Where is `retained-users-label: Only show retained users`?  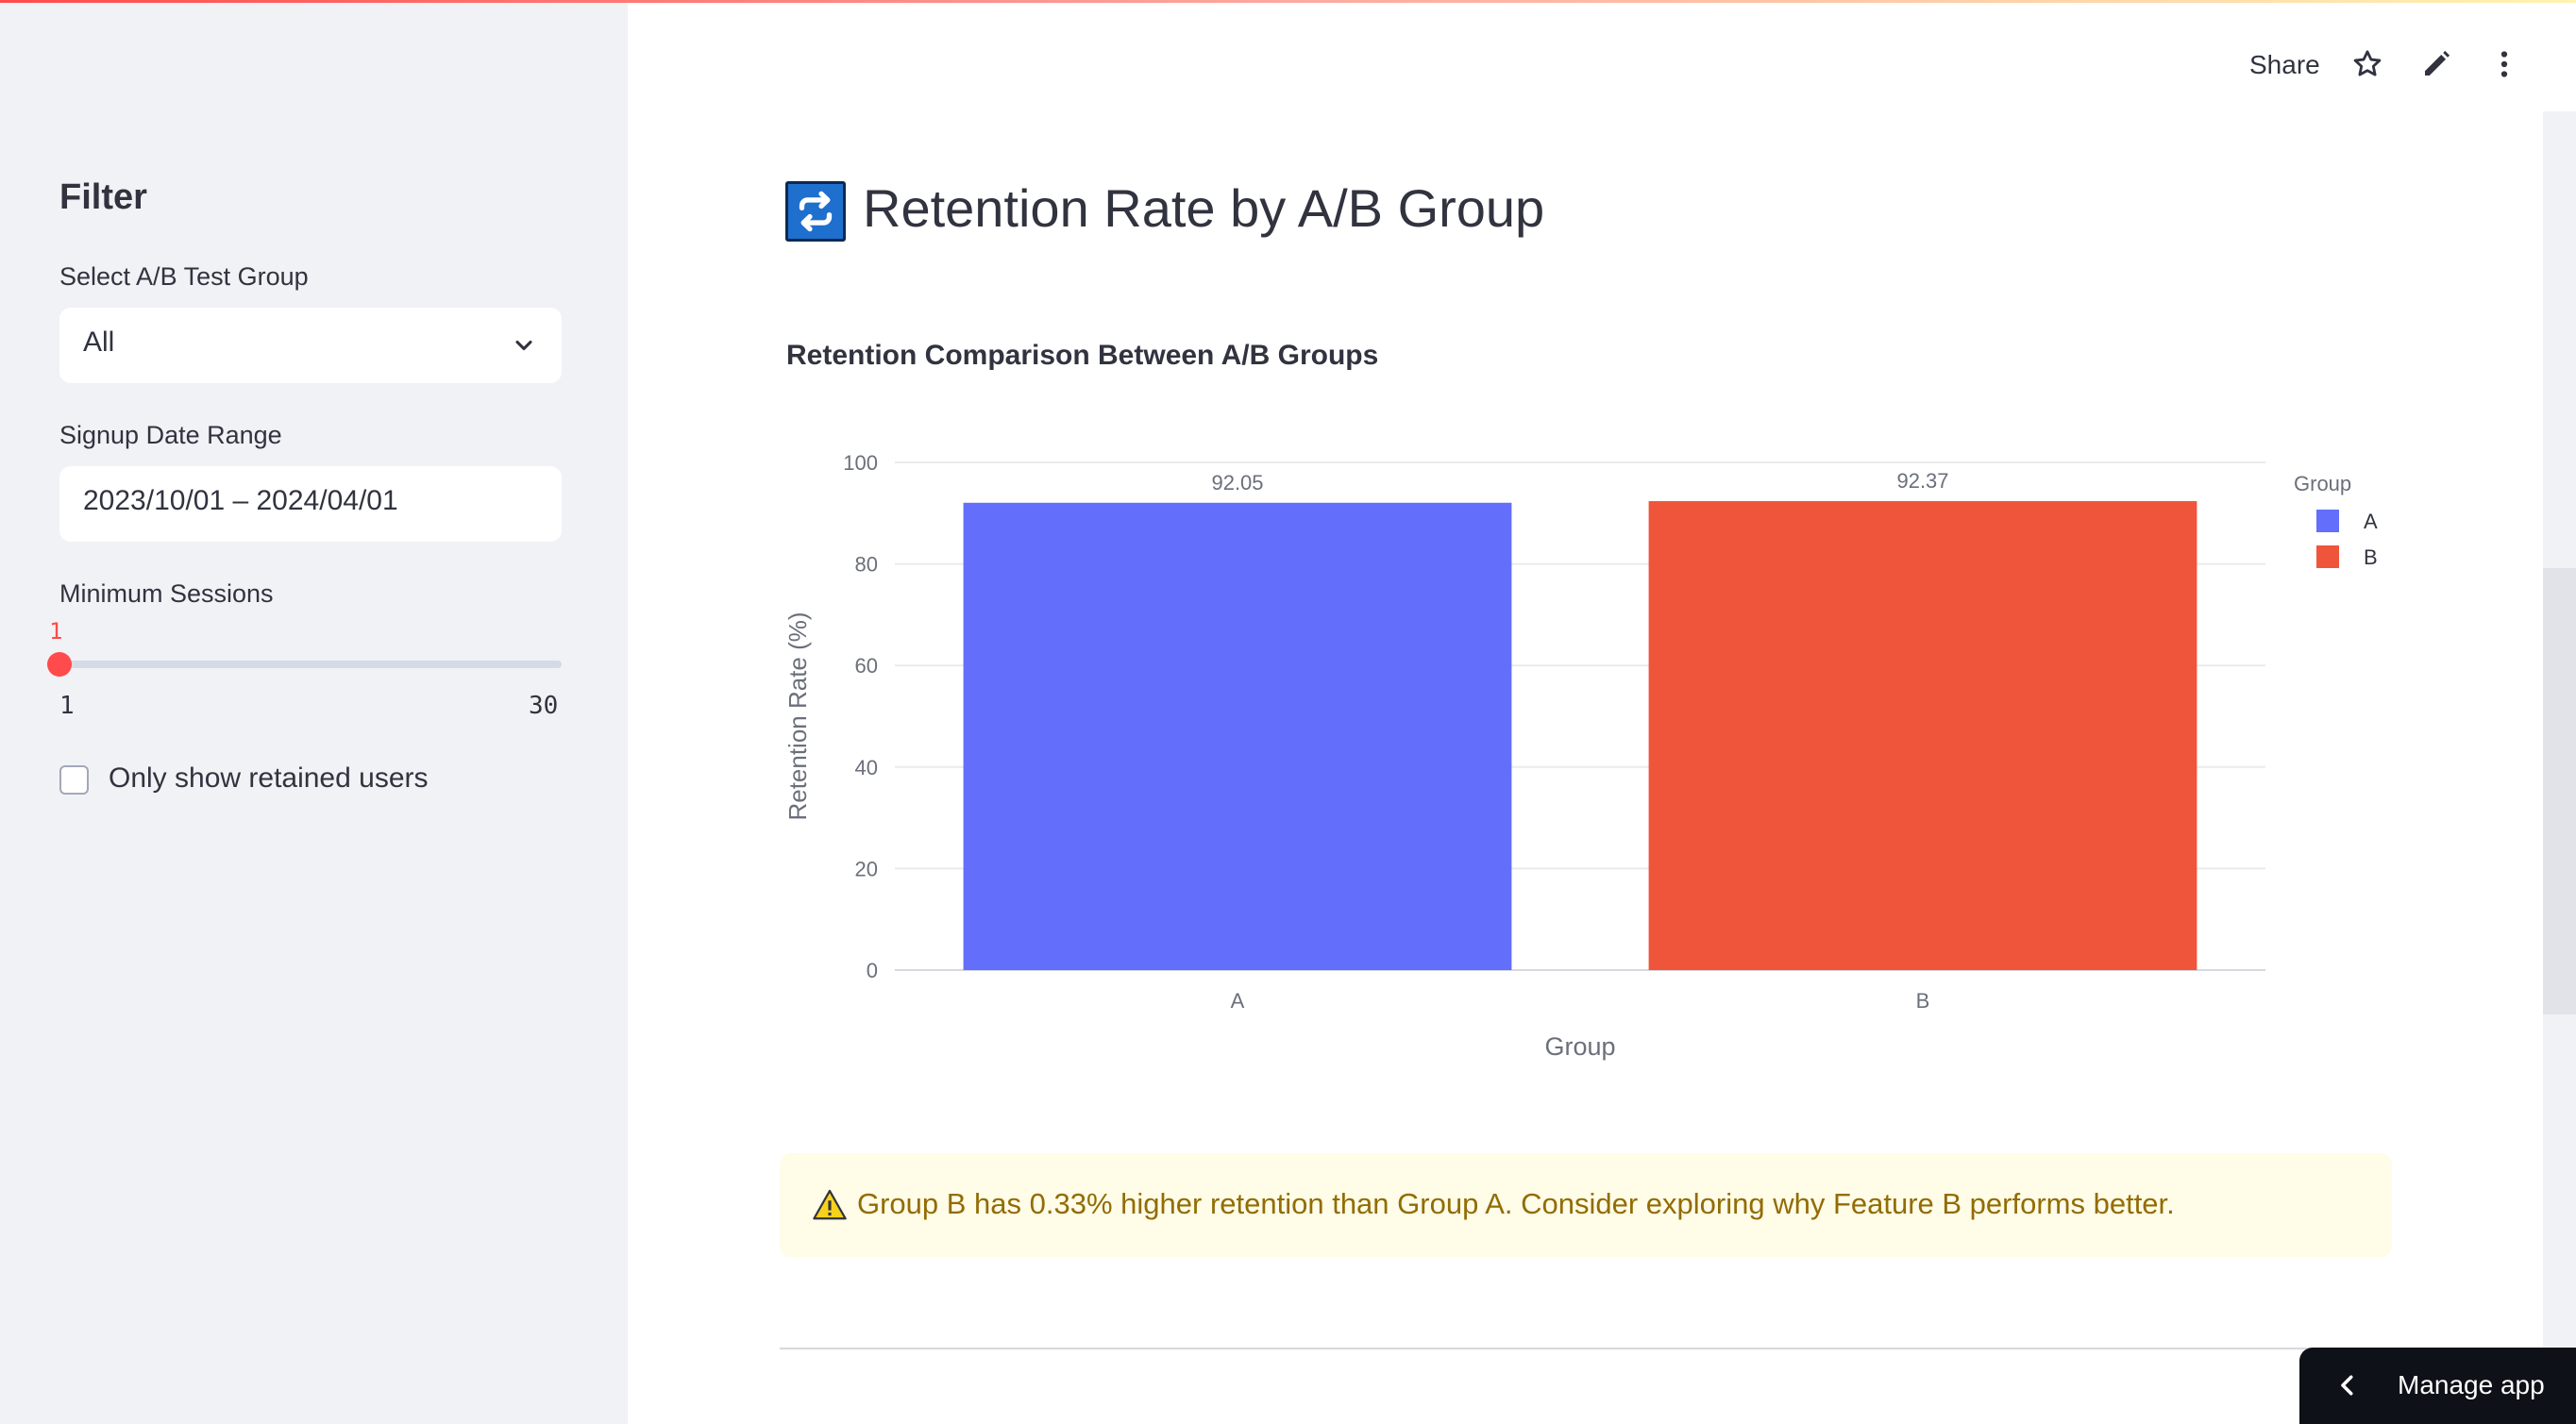 retained-users-label: Only show retained users is located at coordinates (269, 778).